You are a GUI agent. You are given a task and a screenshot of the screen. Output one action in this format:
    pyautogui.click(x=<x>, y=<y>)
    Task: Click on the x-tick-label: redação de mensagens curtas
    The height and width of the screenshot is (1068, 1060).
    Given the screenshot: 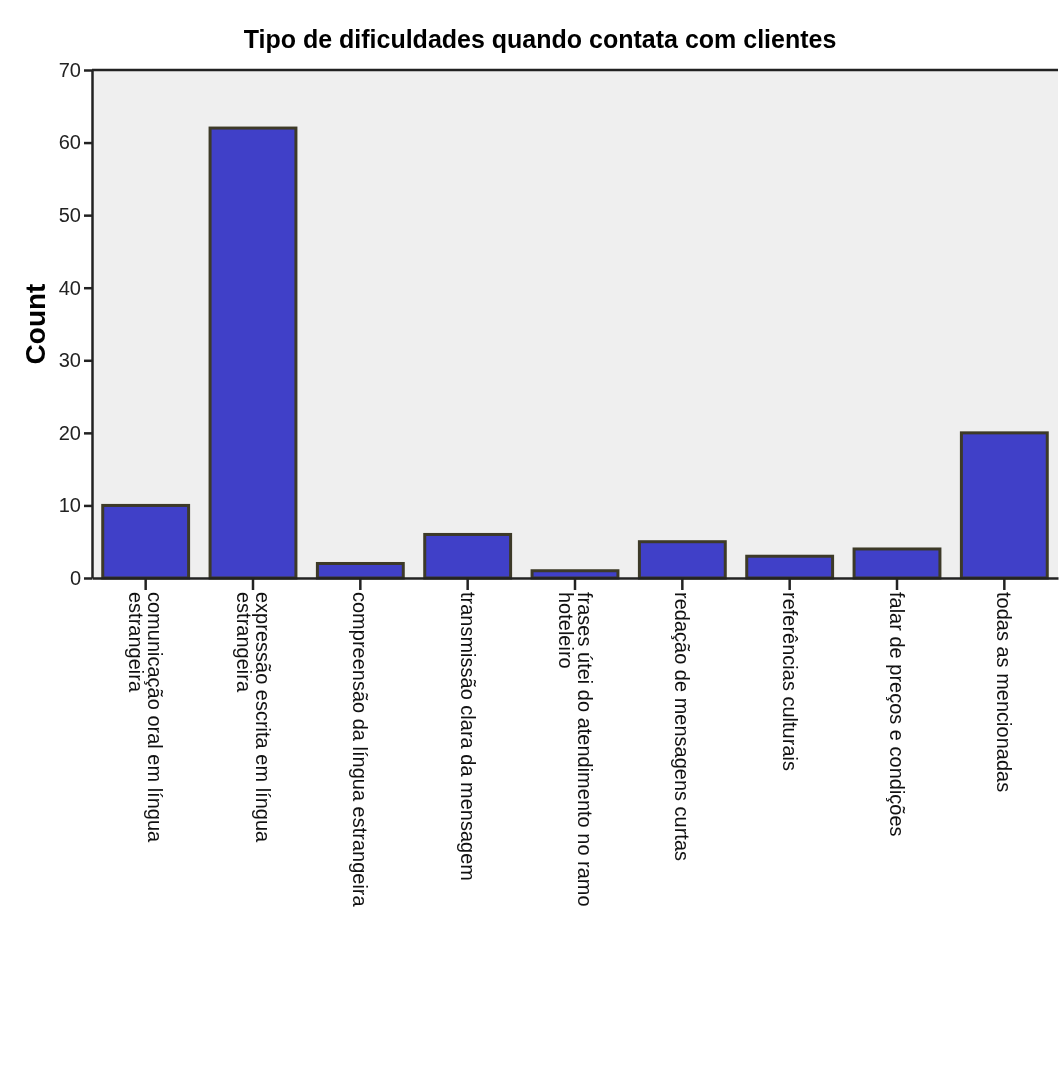 What is the action you would take?
    pyautogui.click(x=682, y=727)
    